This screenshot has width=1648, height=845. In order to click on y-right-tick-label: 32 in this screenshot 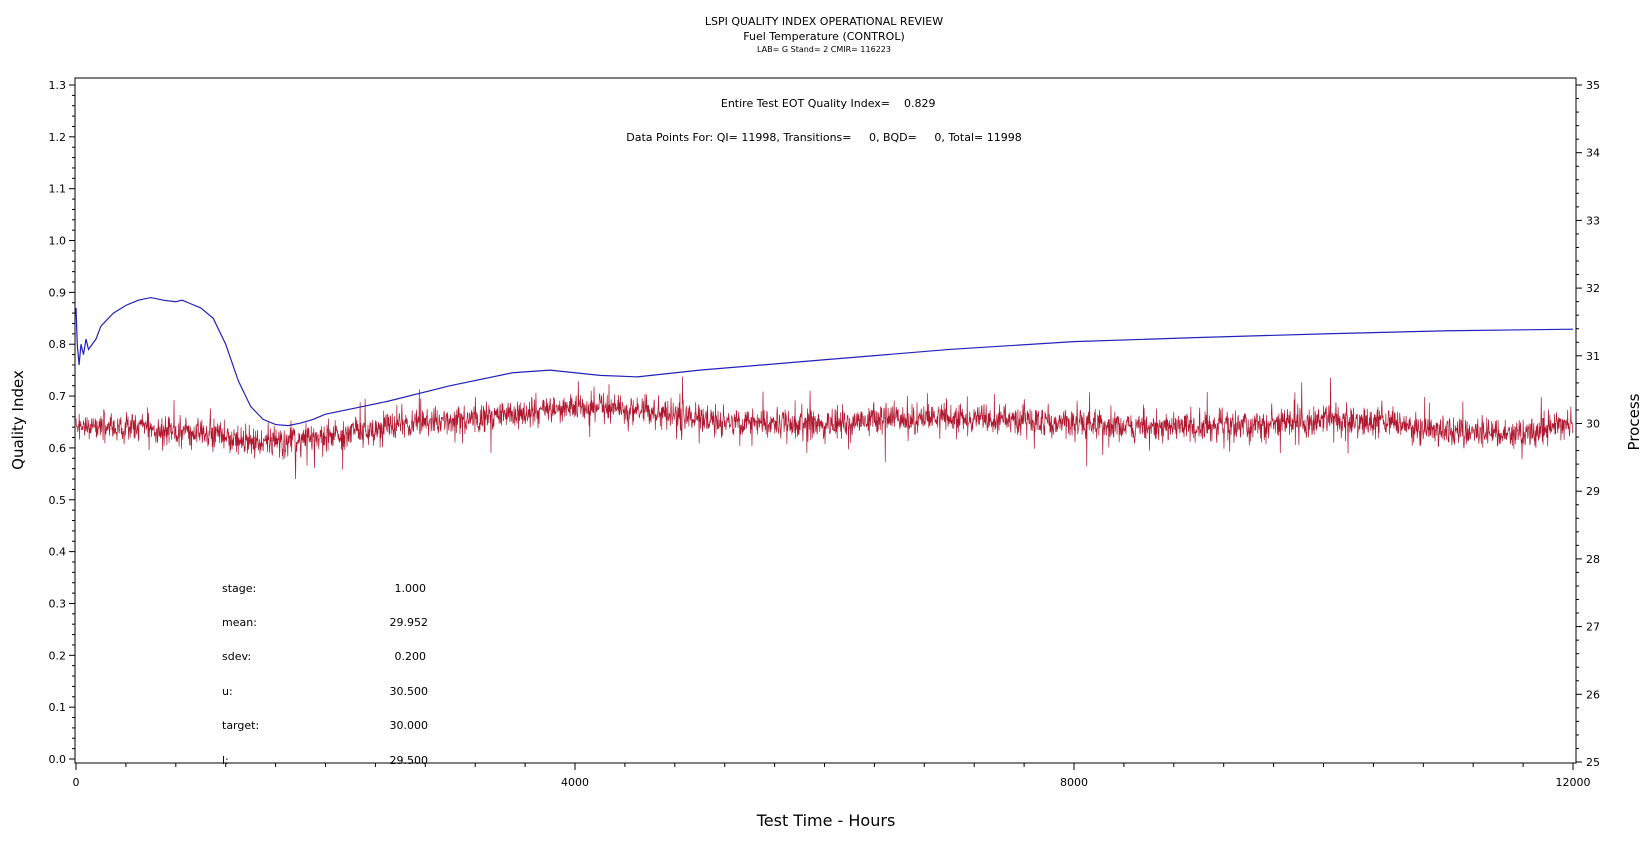, I will do `click(1593, 288)`.